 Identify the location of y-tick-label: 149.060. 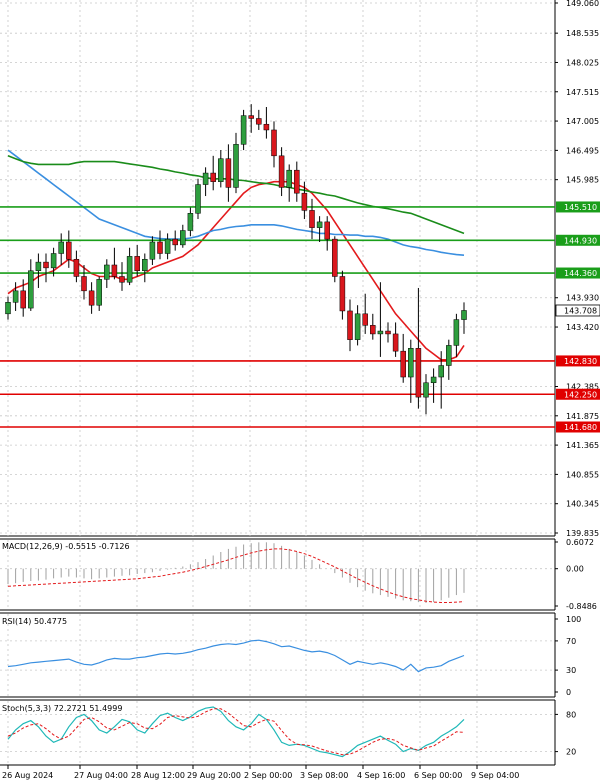
(582, 4).